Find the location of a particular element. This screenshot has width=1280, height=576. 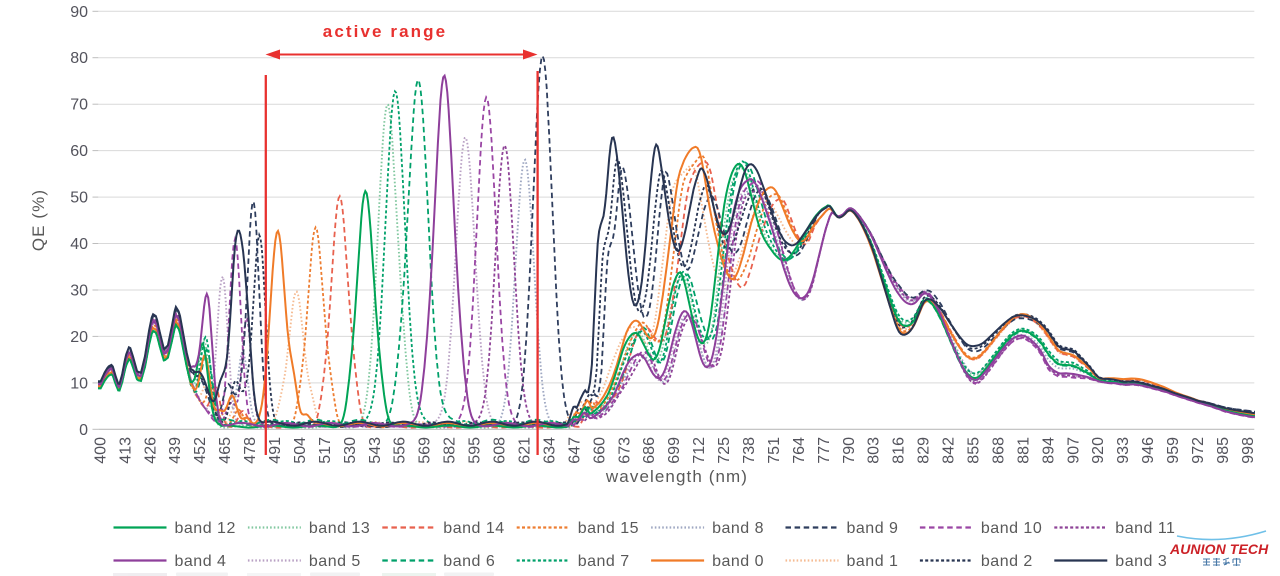

svg-text: 10 is located at coordinates (79, 383).